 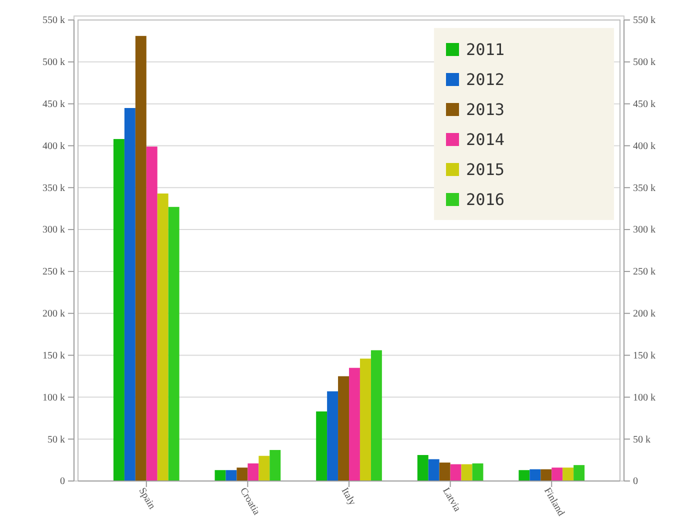 What do you see at coordinates (485, 109) in the screenshot?
I see `legend-label: 2013` at bounding box center [485, 109].